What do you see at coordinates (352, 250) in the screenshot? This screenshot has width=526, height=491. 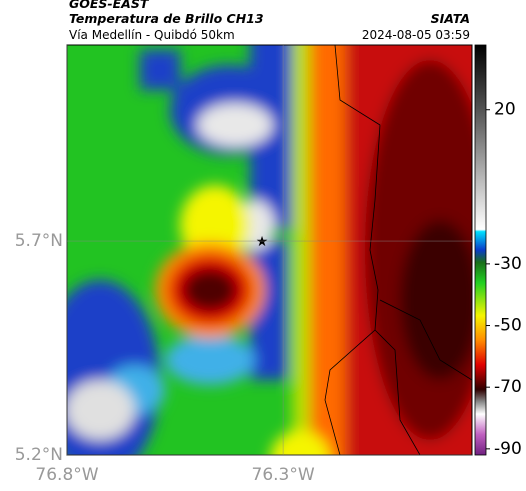 I see `coastline` at bounding box center [352, 250].